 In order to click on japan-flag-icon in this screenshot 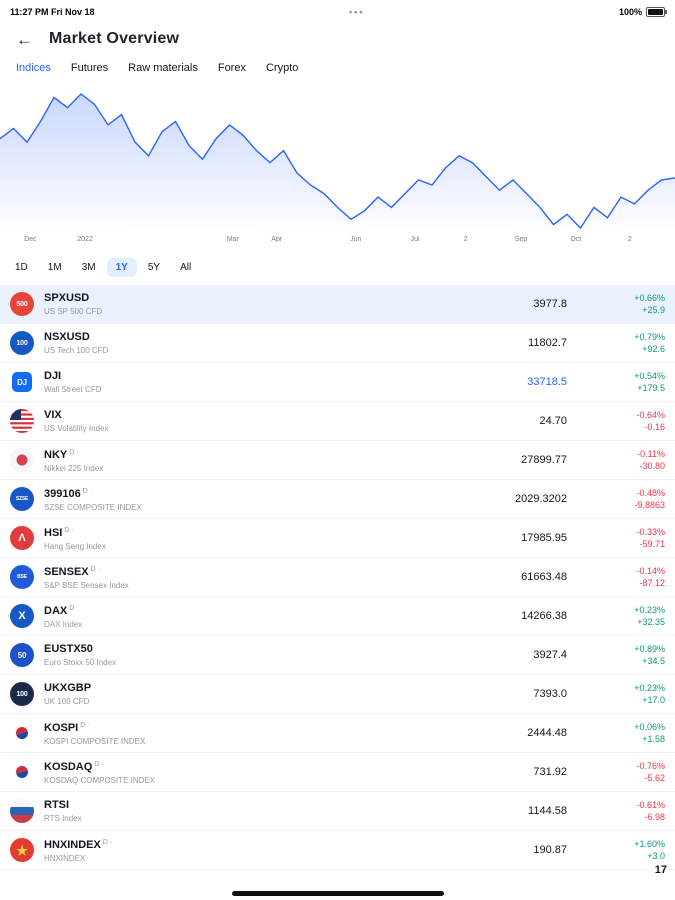, I will do `click(22, 460)`.